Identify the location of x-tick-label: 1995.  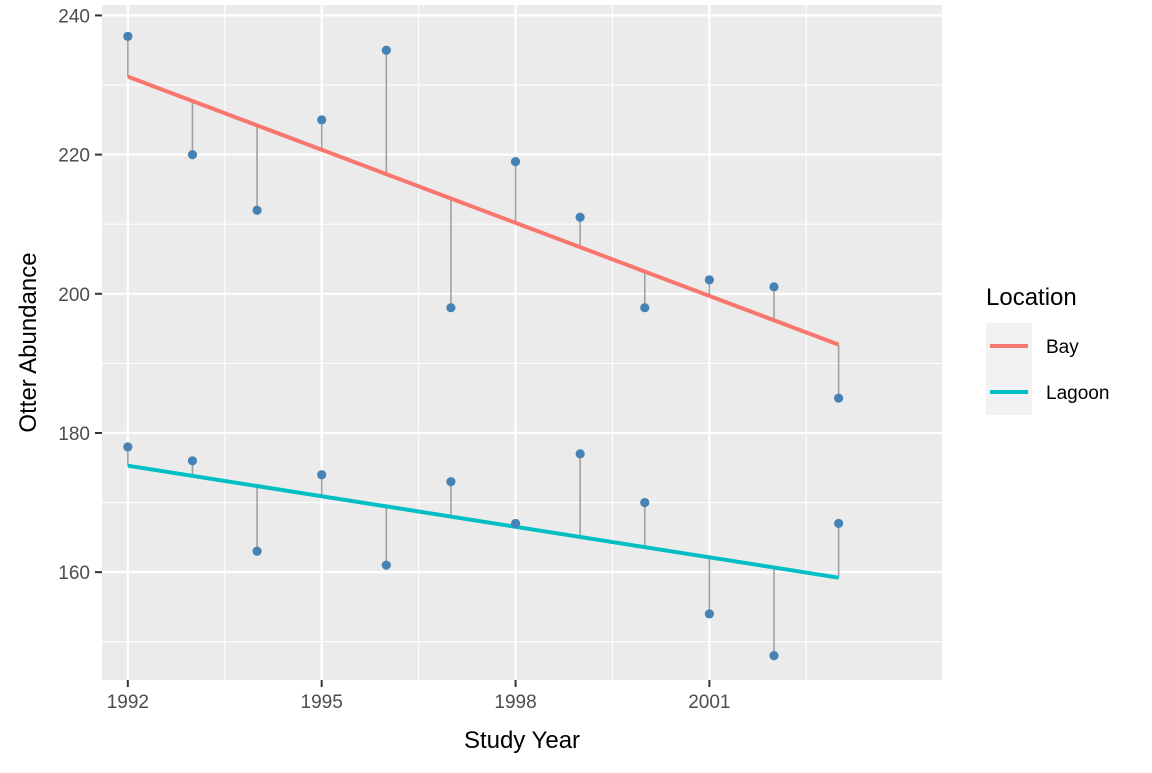
(322, 702).